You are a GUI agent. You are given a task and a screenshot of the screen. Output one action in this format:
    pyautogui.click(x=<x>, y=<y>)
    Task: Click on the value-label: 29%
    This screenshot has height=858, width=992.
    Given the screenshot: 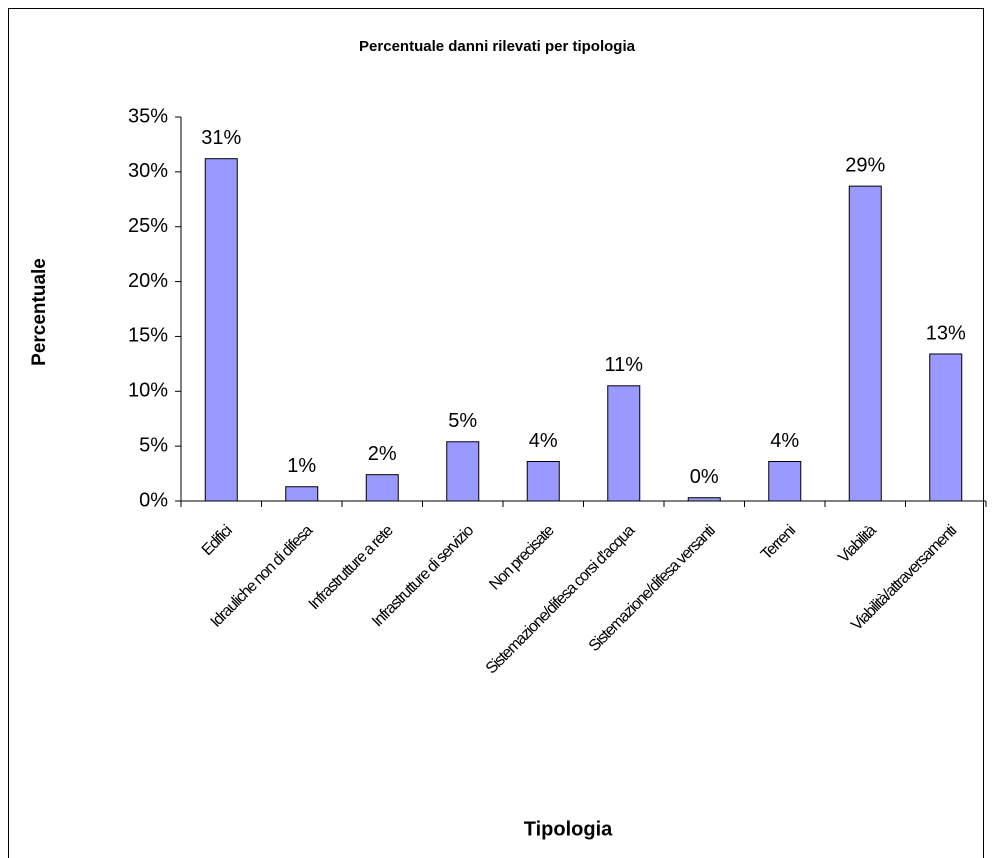 What is the action you would take?
    pyautogui.click(x=865, y=165)
    